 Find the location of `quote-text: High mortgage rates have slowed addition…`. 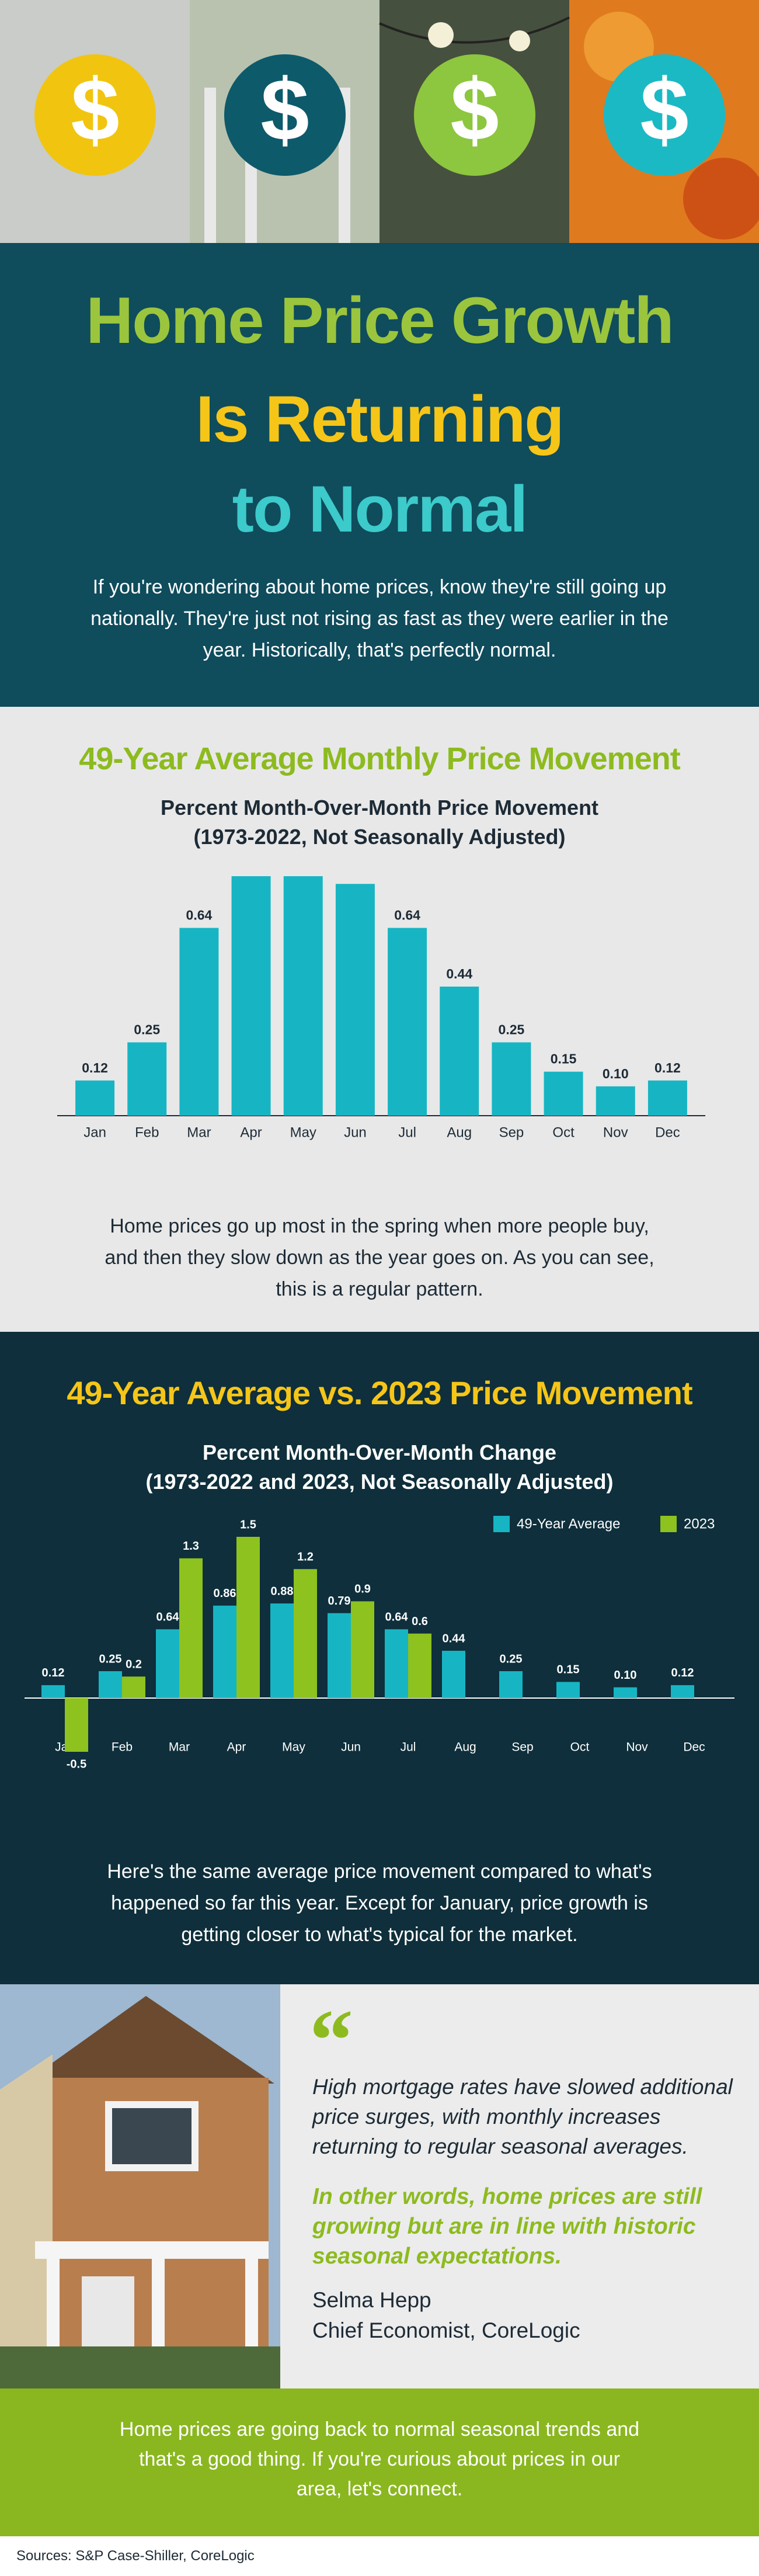

quote-text: High mortgage rates have slowed addition… is located at coordinates (522, 2116).